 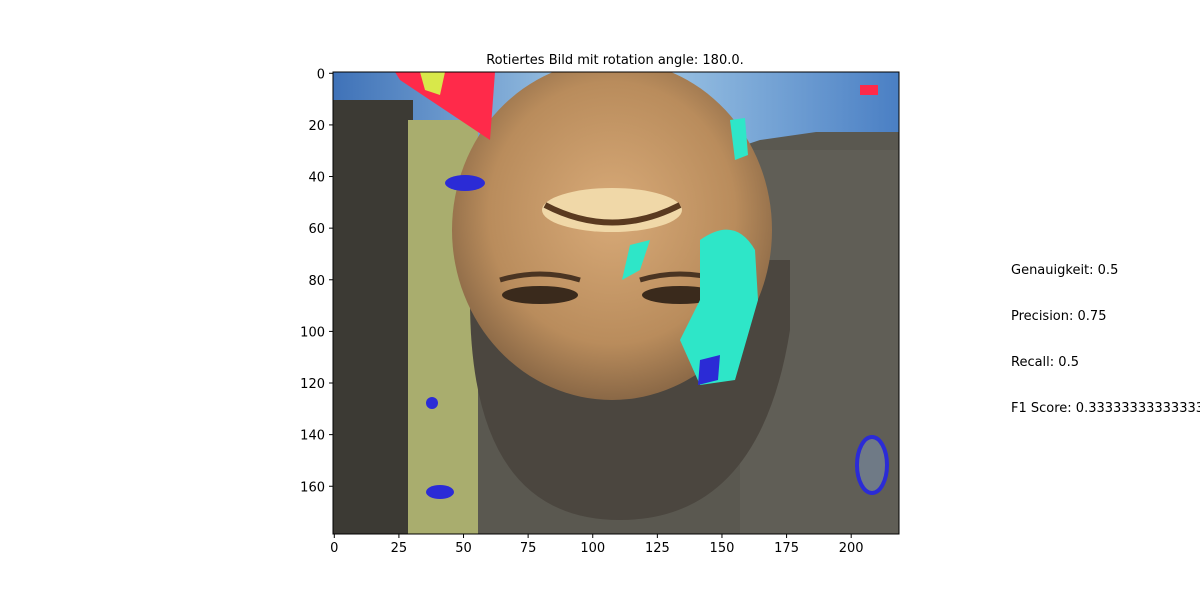 What do you see at coordinates (316, 126) in the screenshot?
I see `y-tick-label: 20` at bounding box center [316, 126].